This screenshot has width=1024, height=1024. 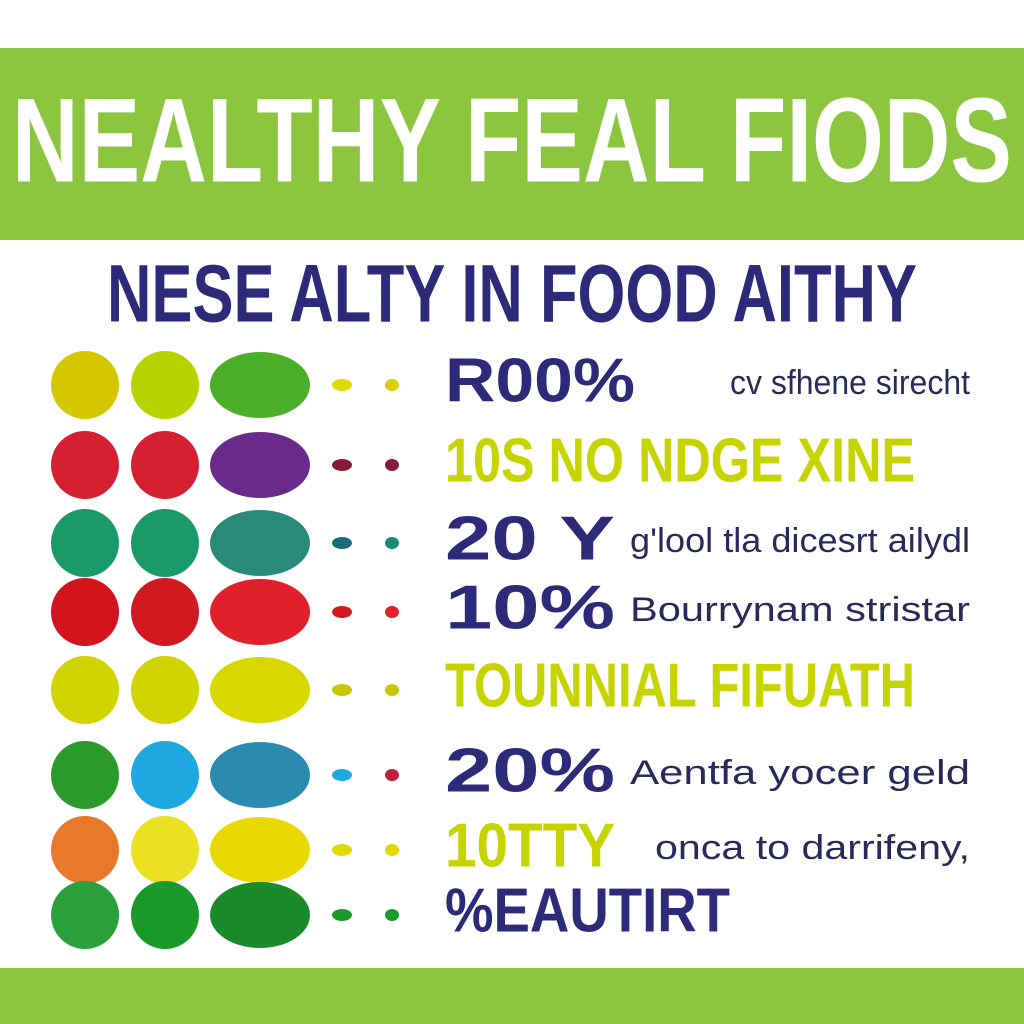 What do you see at coordinates (800, 610) in the screenshot?
I see `row-description: Bourrynam stristar` at bounding box center [800, 610].